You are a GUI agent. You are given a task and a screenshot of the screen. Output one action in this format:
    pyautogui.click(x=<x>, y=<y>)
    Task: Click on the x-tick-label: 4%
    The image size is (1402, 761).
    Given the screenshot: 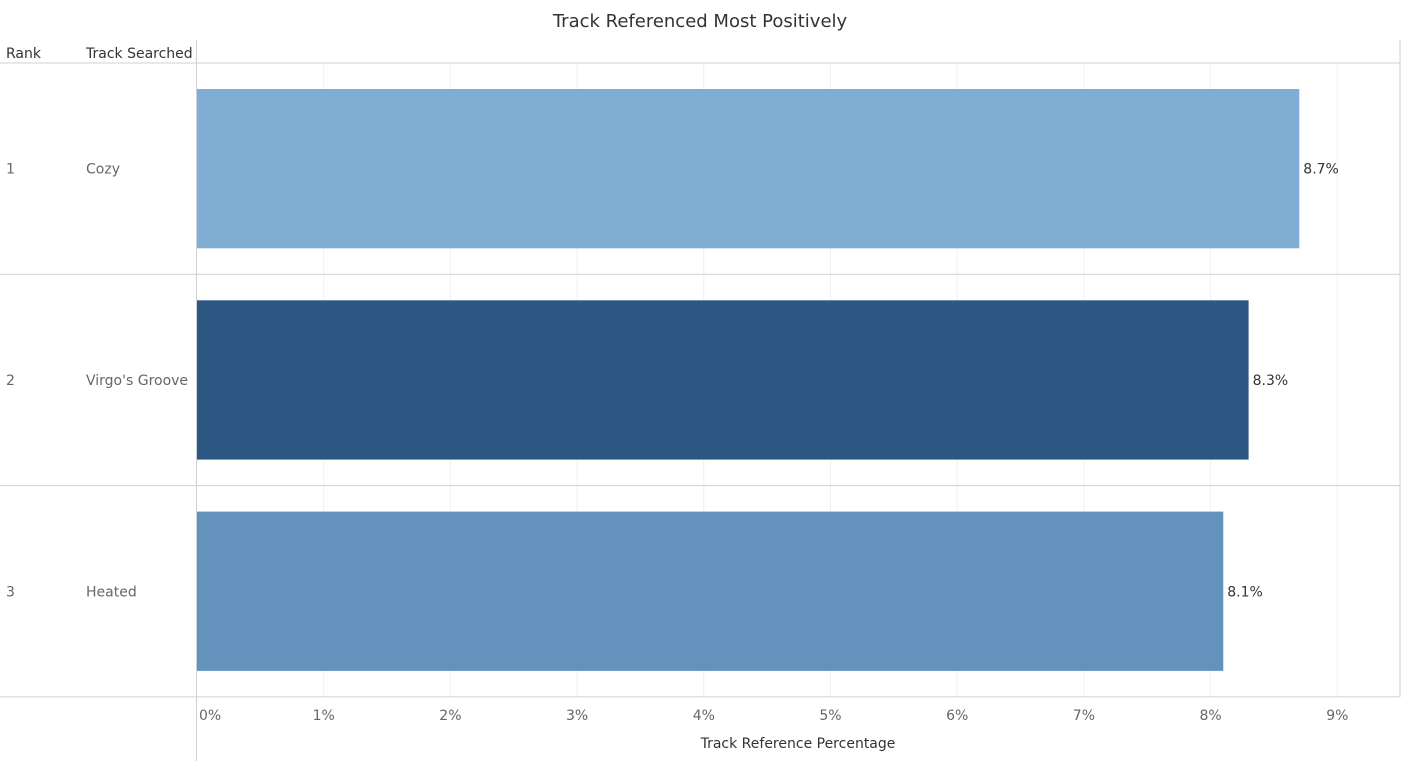 What is the action you would take?
    pyautogui.click(x=704, y=716)
    